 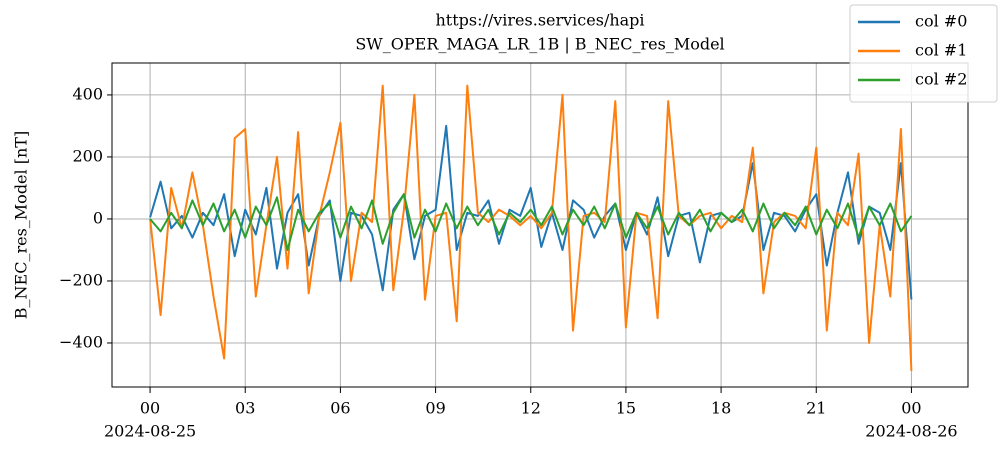 What do you see at coordinates (81, 279) in the screenshot?
I see `y-tick-label: −200` at bounding box center [81, 279].